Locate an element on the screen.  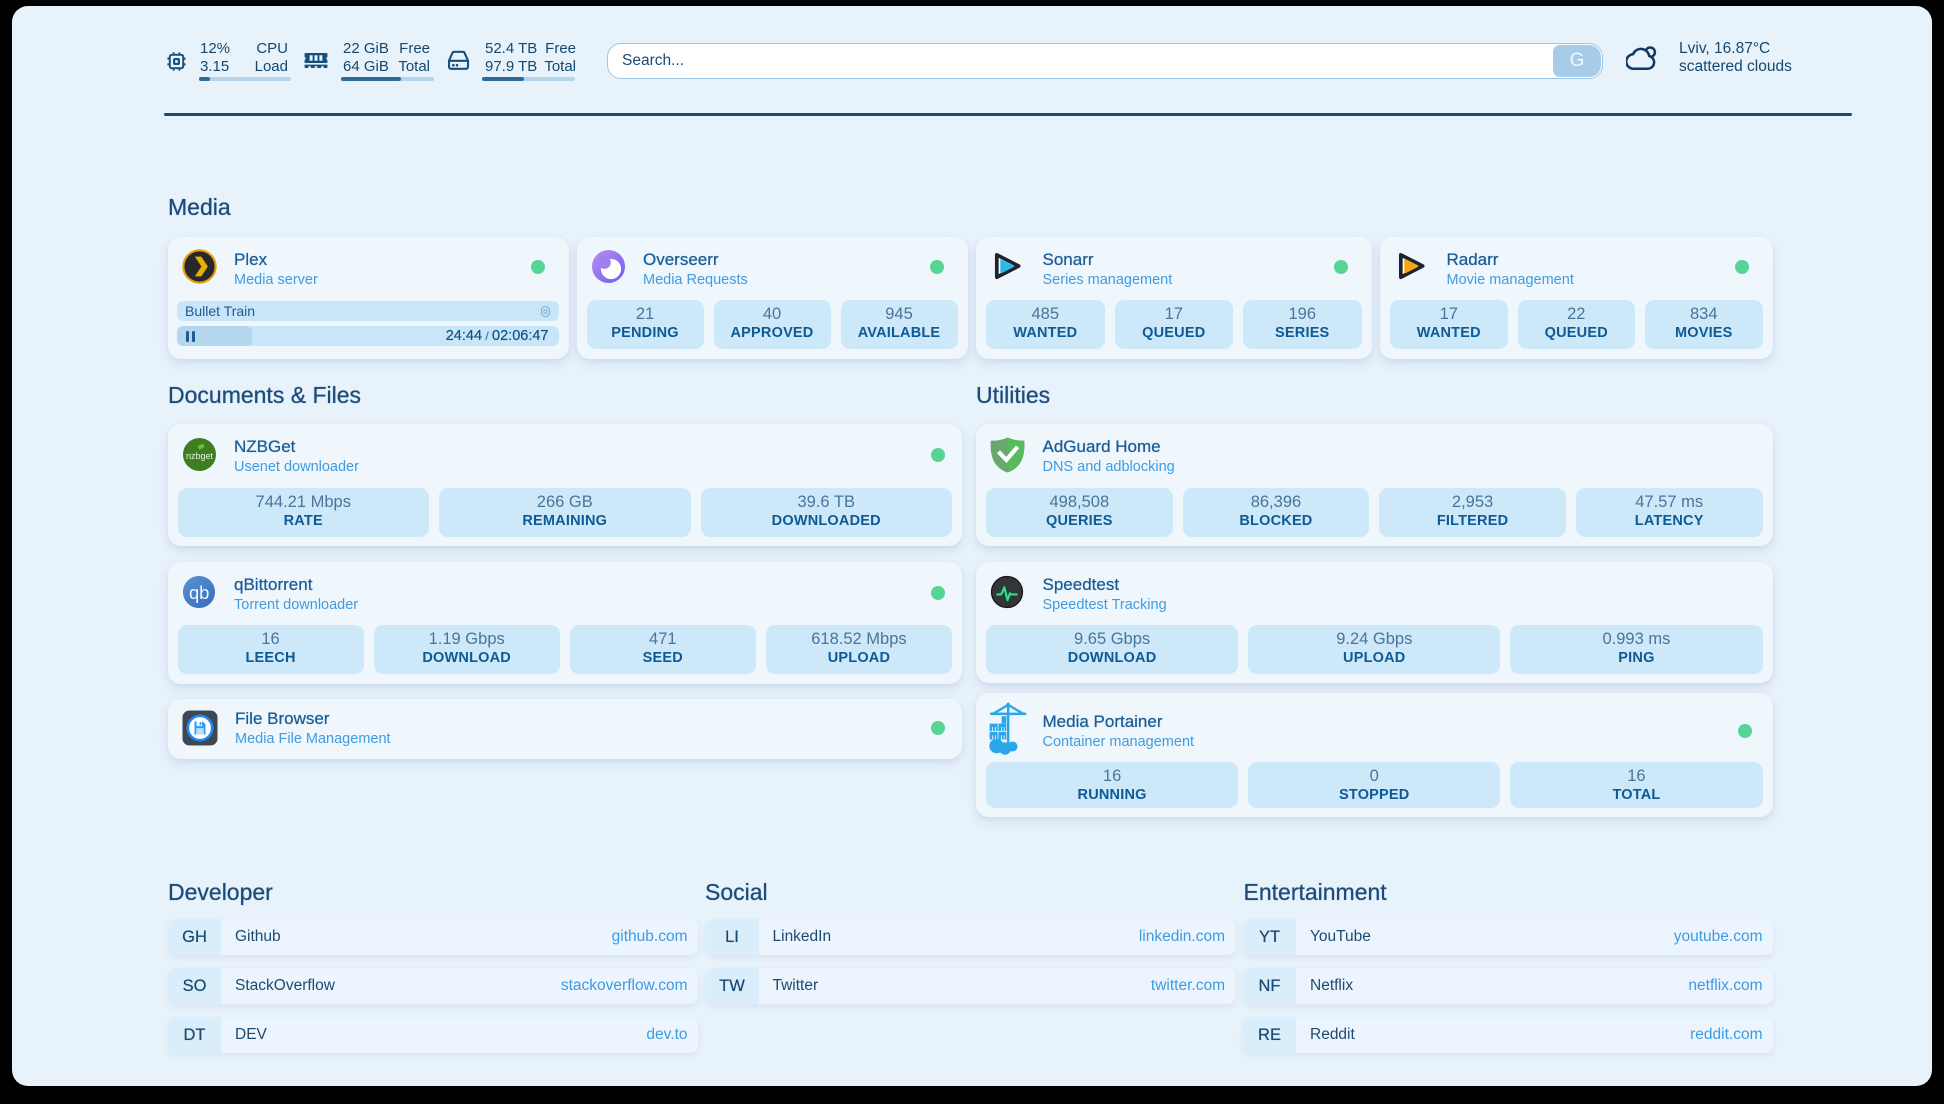
svg-text: qb is located at coordinates (198, 592).